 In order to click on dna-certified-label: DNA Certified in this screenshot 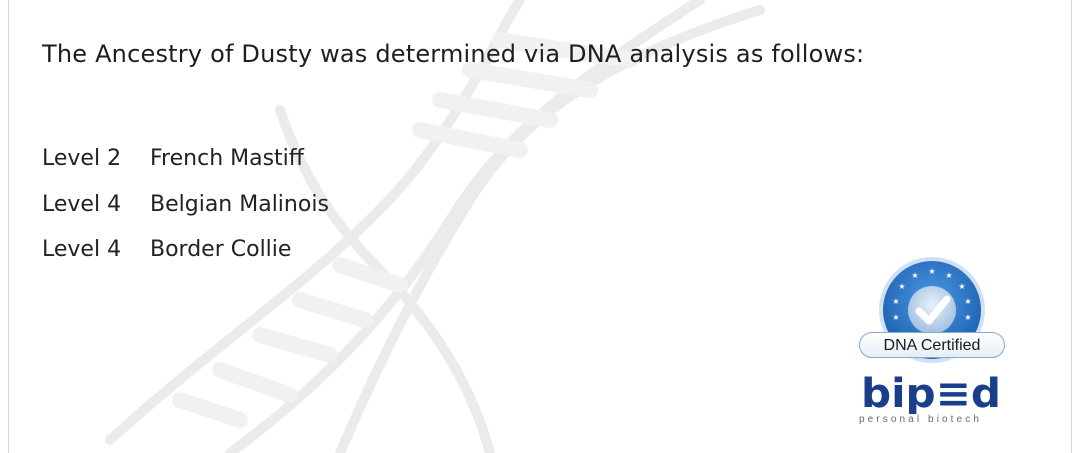, I will do `click(932, 345)`.